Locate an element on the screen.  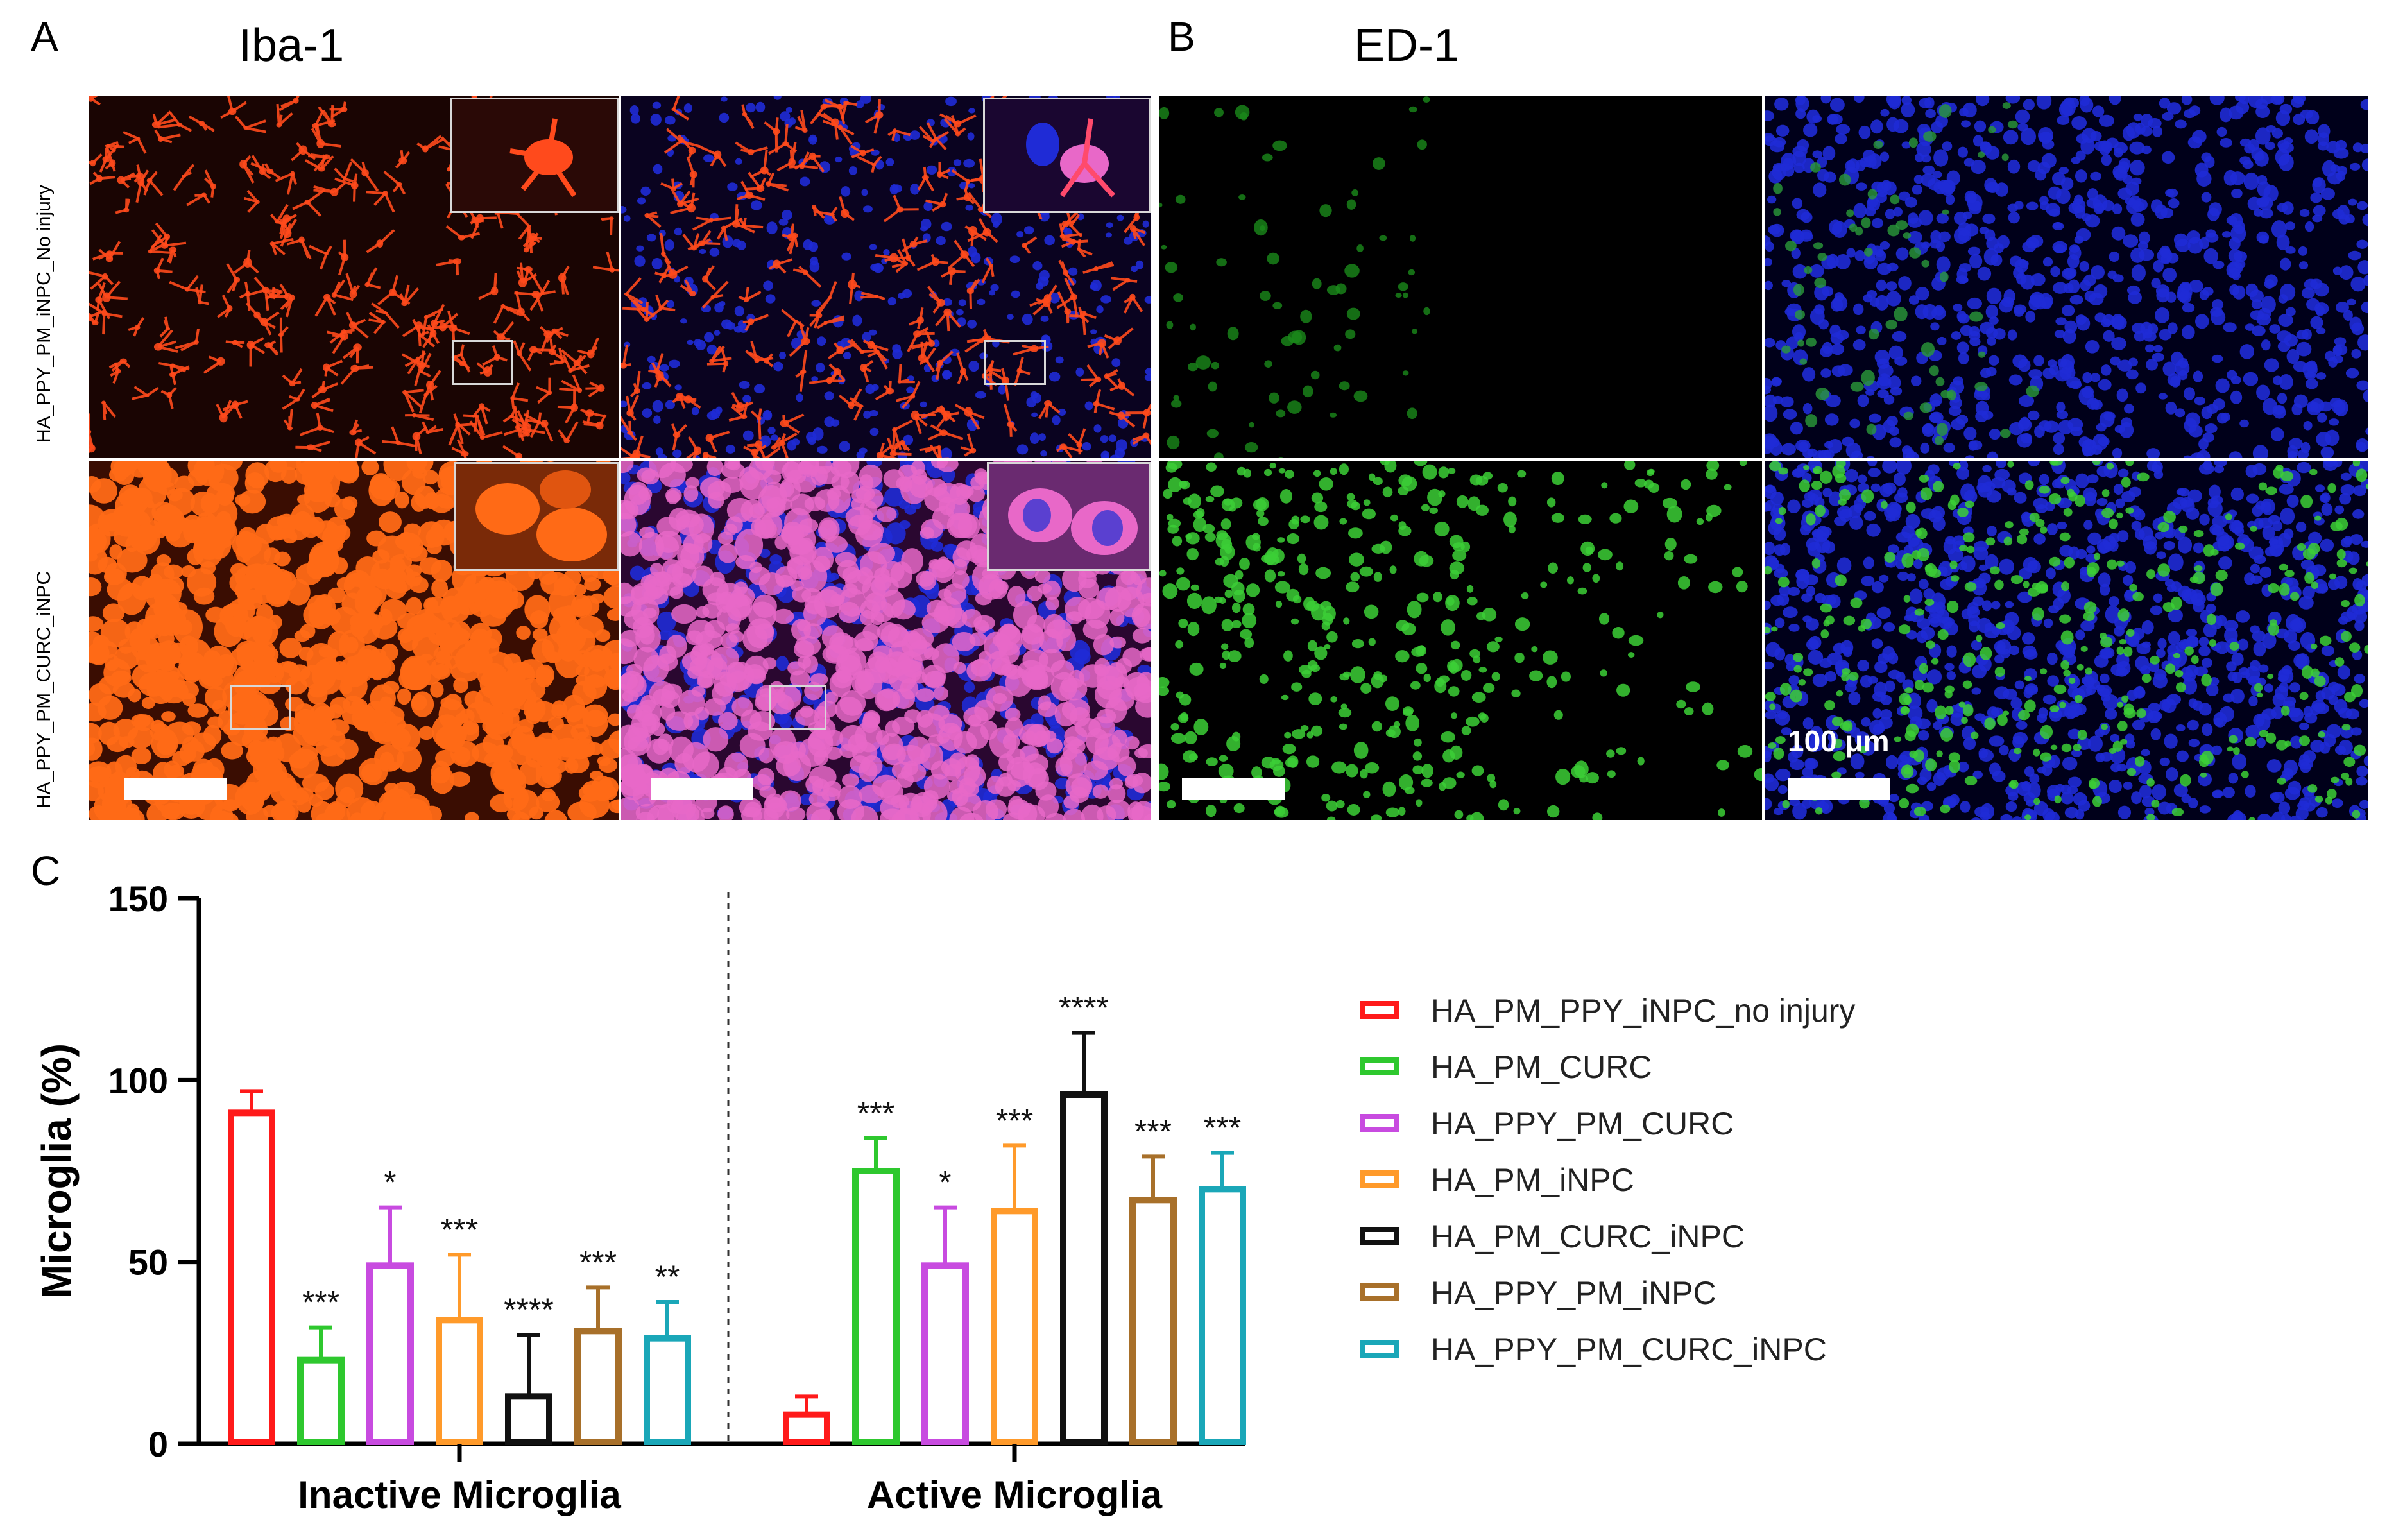
panel-label-c: C is located at coordinates (46, 871).